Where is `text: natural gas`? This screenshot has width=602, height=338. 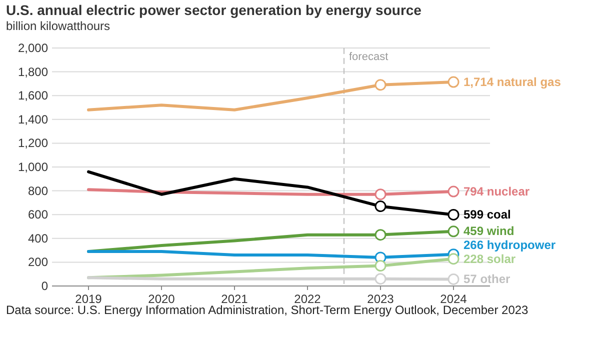
text: natural gas is located at coordinates (529, 82).